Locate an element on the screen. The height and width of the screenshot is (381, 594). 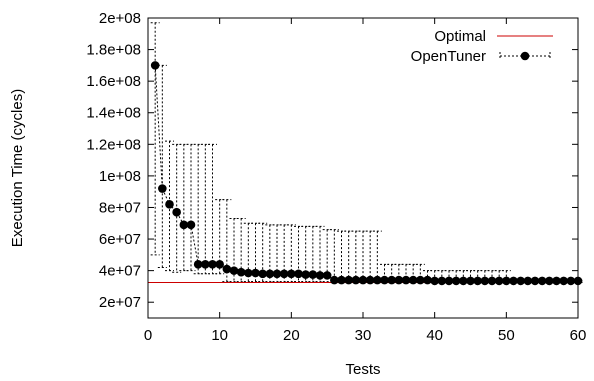
legend-swatch-marker is located at coordinates (525, 56).